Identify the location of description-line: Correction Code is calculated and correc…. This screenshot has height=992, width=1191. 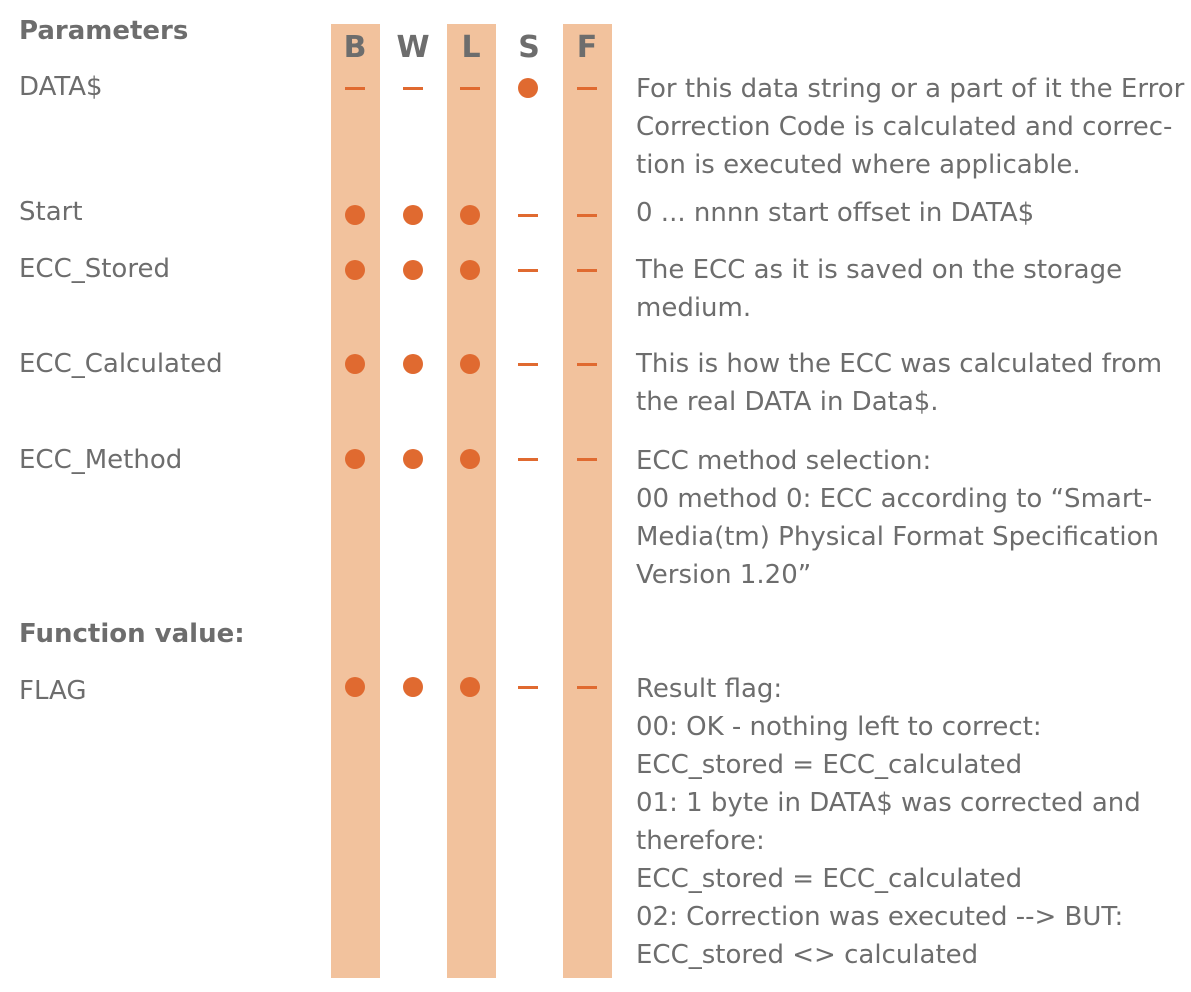
(904, 127).